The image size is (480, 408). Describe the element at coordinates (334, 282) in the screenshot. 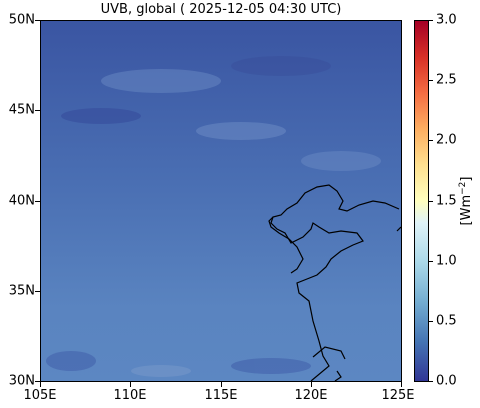

I see `coastline` at that location.